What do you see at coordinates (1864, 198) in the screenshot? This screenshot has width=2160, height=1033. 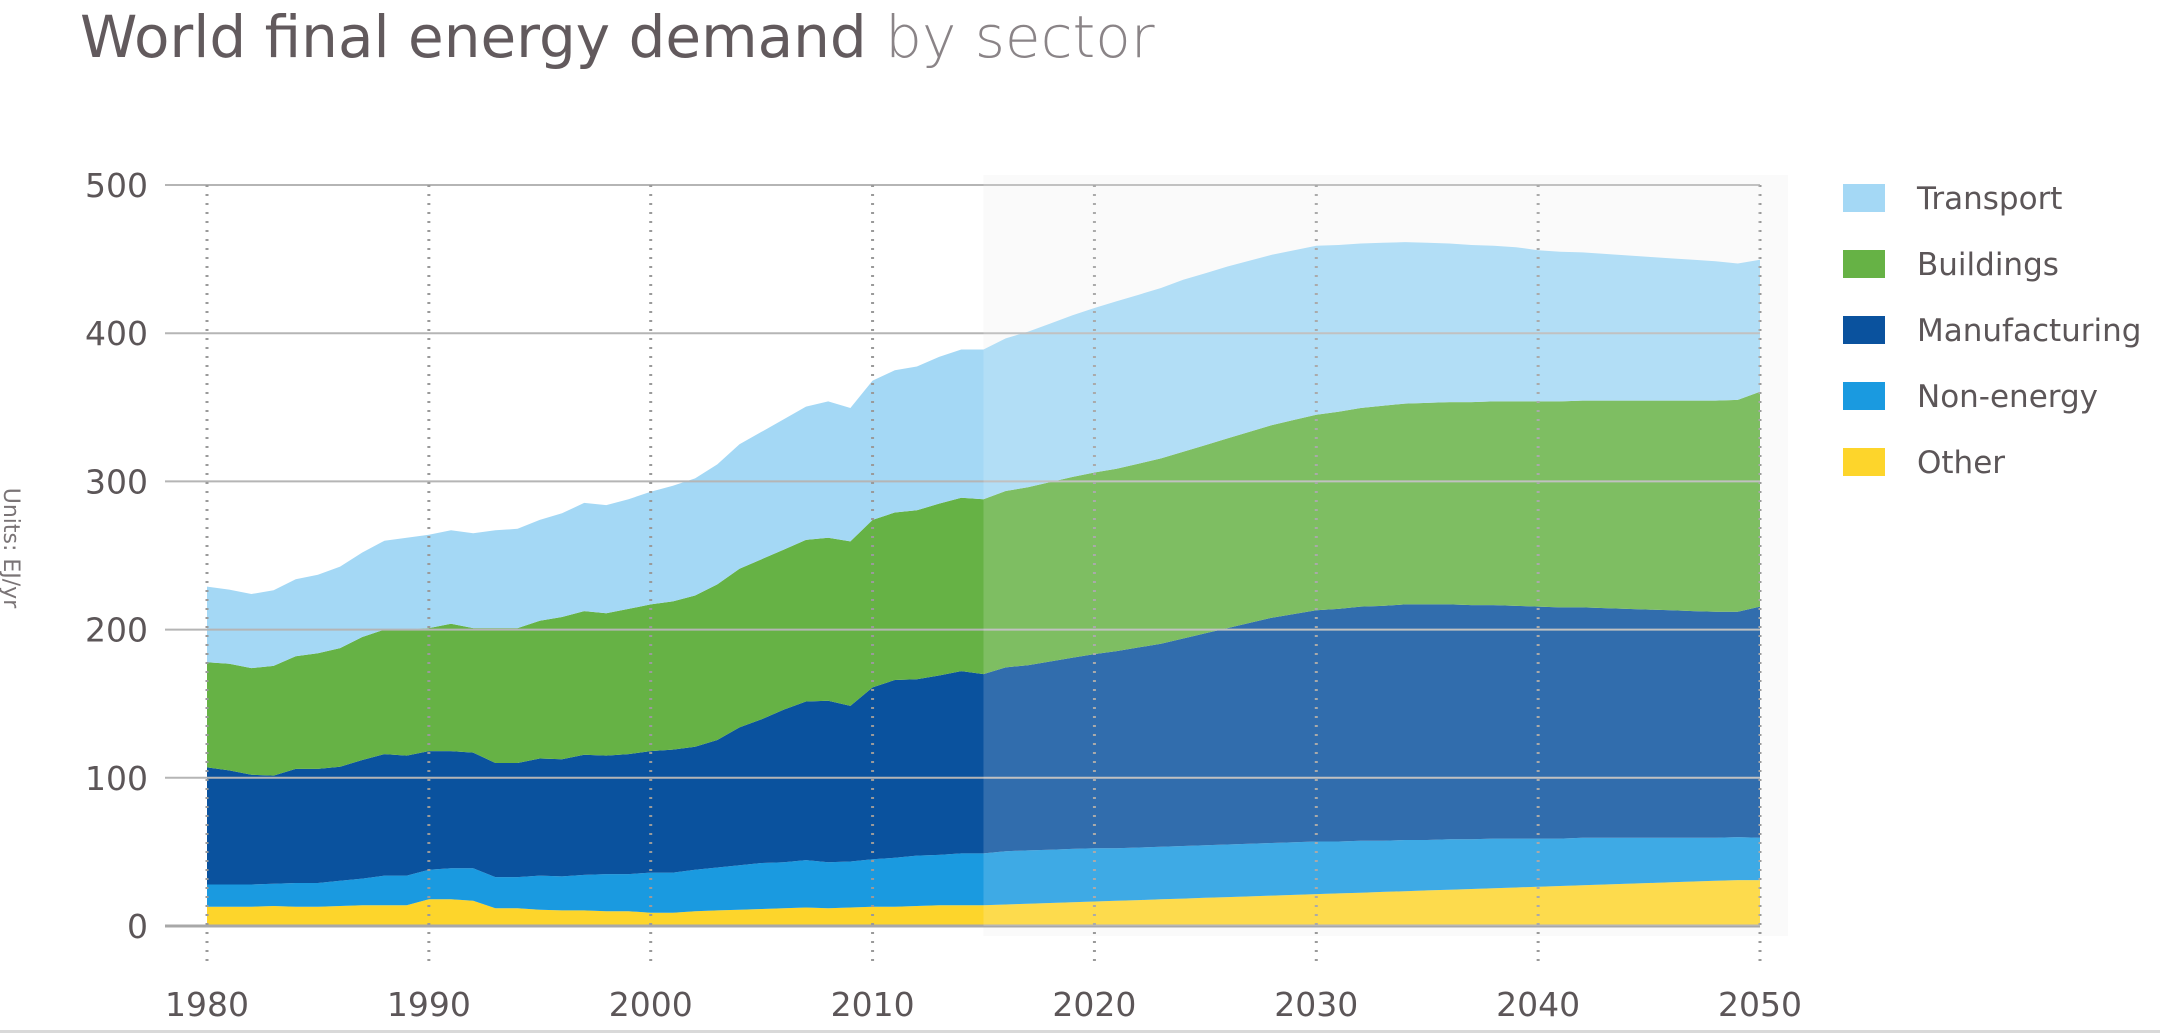 I see `legend-swatch-transport` at bounding box center [1864, 198].